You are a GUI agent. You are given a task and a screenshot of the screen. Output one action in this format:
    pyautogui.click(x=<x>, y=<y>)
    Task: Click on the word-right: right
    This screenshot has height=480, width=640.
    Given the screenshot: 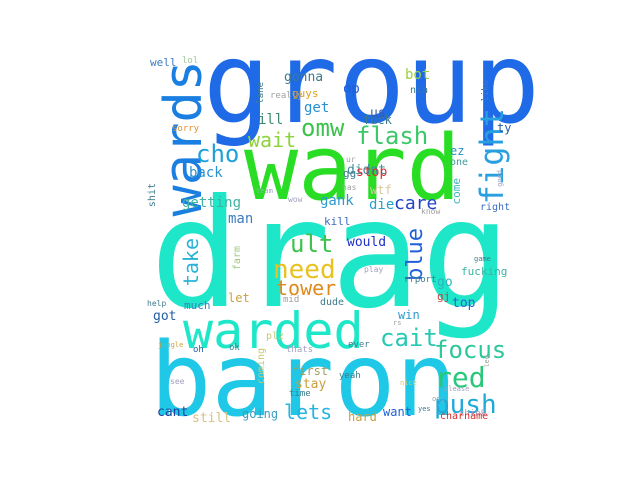 What is the action you would take?
    pyautogui.click(x=495, y=207)
    